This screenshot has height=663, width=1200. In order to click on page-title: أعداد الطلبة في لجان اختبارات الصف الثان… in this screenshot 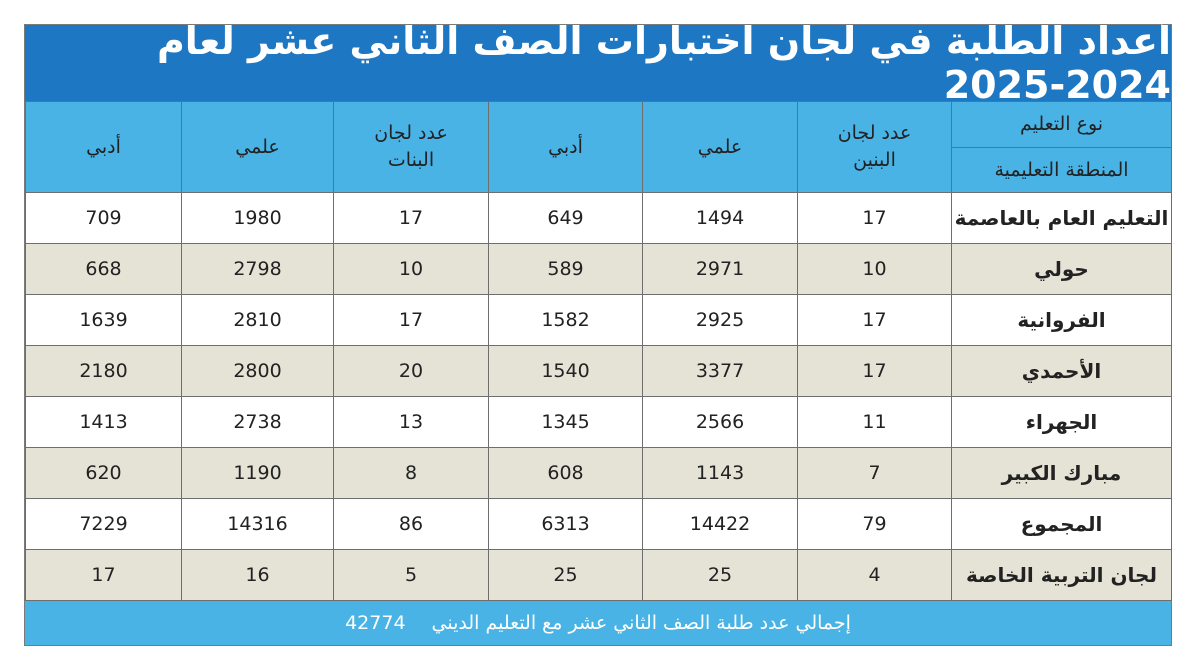, I will do `click(598, 63)`.